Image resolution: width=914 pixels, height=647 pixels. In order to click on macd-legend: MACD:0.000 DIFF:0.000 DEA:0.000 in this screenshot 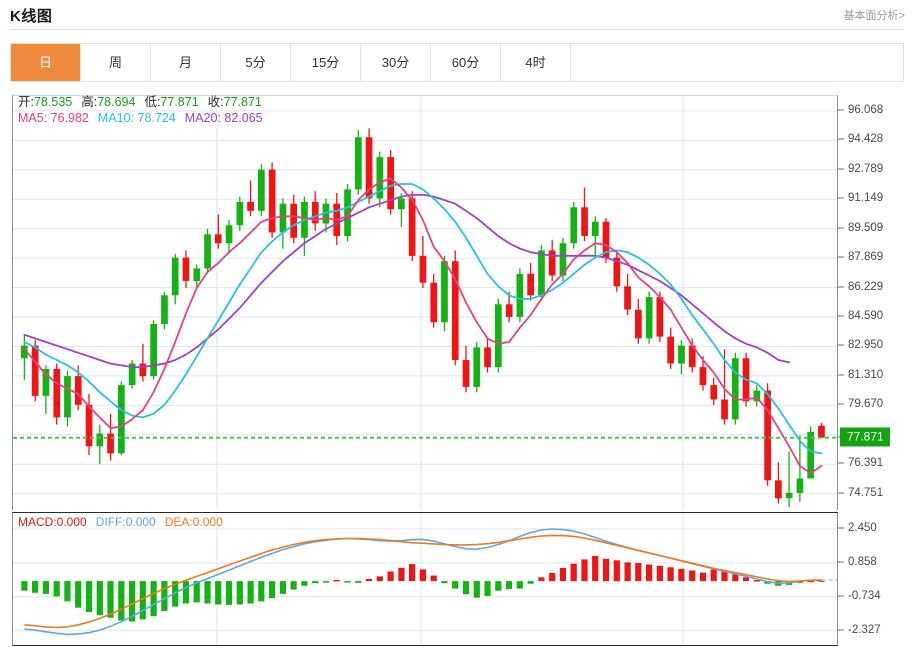, I will do `click(120, 522)`.